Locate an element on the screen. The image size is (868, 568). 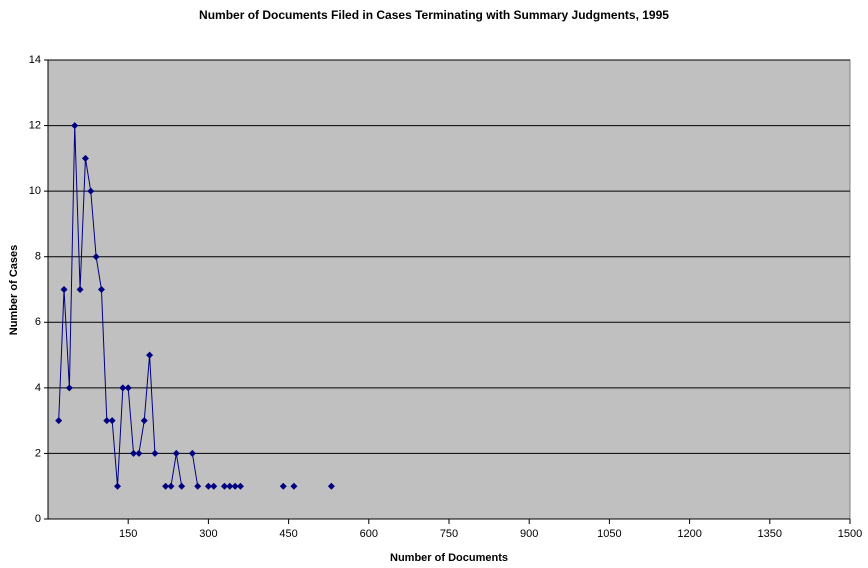
y-tick-label: 10 is located at coordinates (35, 191).